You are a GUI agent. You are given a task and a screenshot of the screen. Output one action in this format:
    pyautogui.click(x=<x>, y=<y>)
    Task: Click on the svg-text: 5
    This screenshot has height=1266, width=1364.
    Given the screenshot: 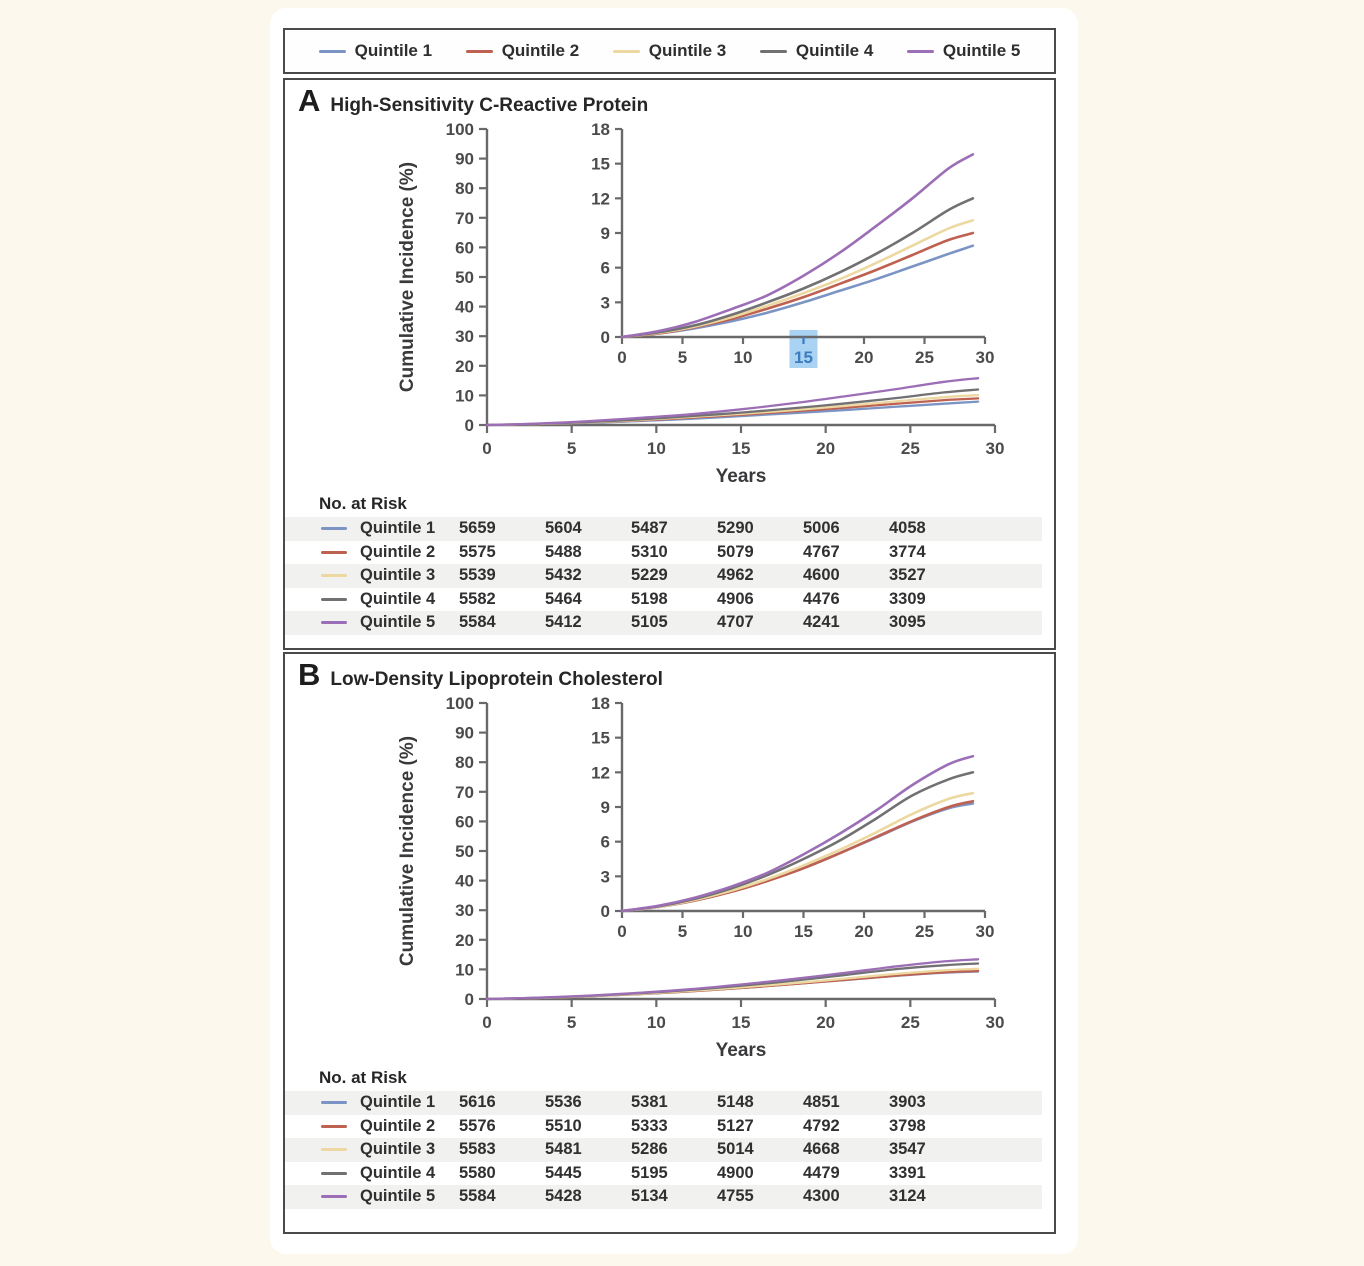 What is the action you would take?
    pyautogui.click(x=682, y=931)
    